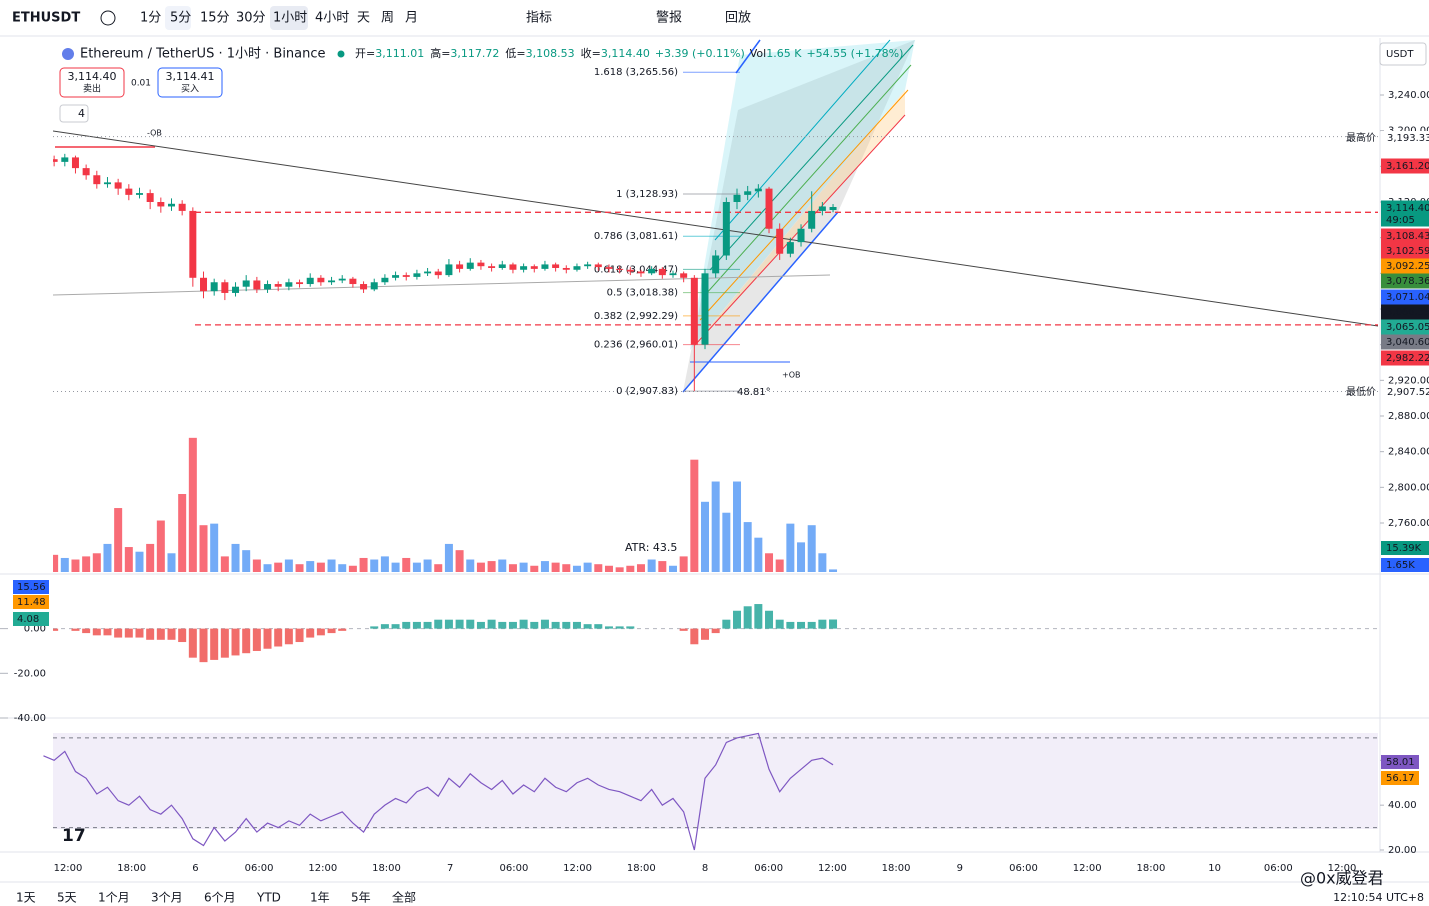 This screenshot has width=1429, height=906. I want to click on interval-button: 1分, so click(150, 18).